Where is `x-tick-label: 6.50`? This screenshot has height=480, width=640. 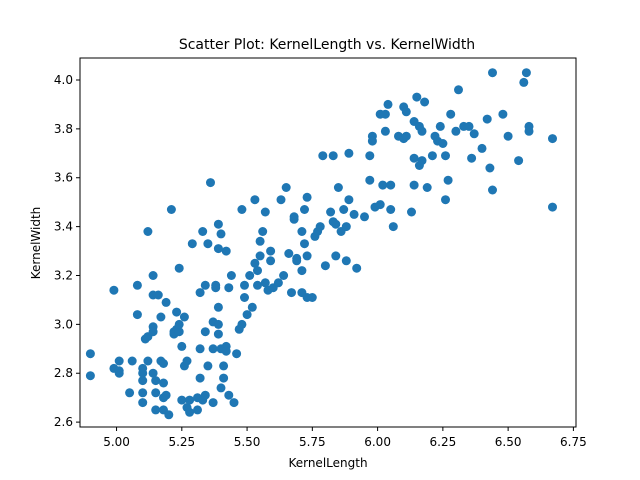
x-tick-label: 6.50 is located at coordinates (508, 442).